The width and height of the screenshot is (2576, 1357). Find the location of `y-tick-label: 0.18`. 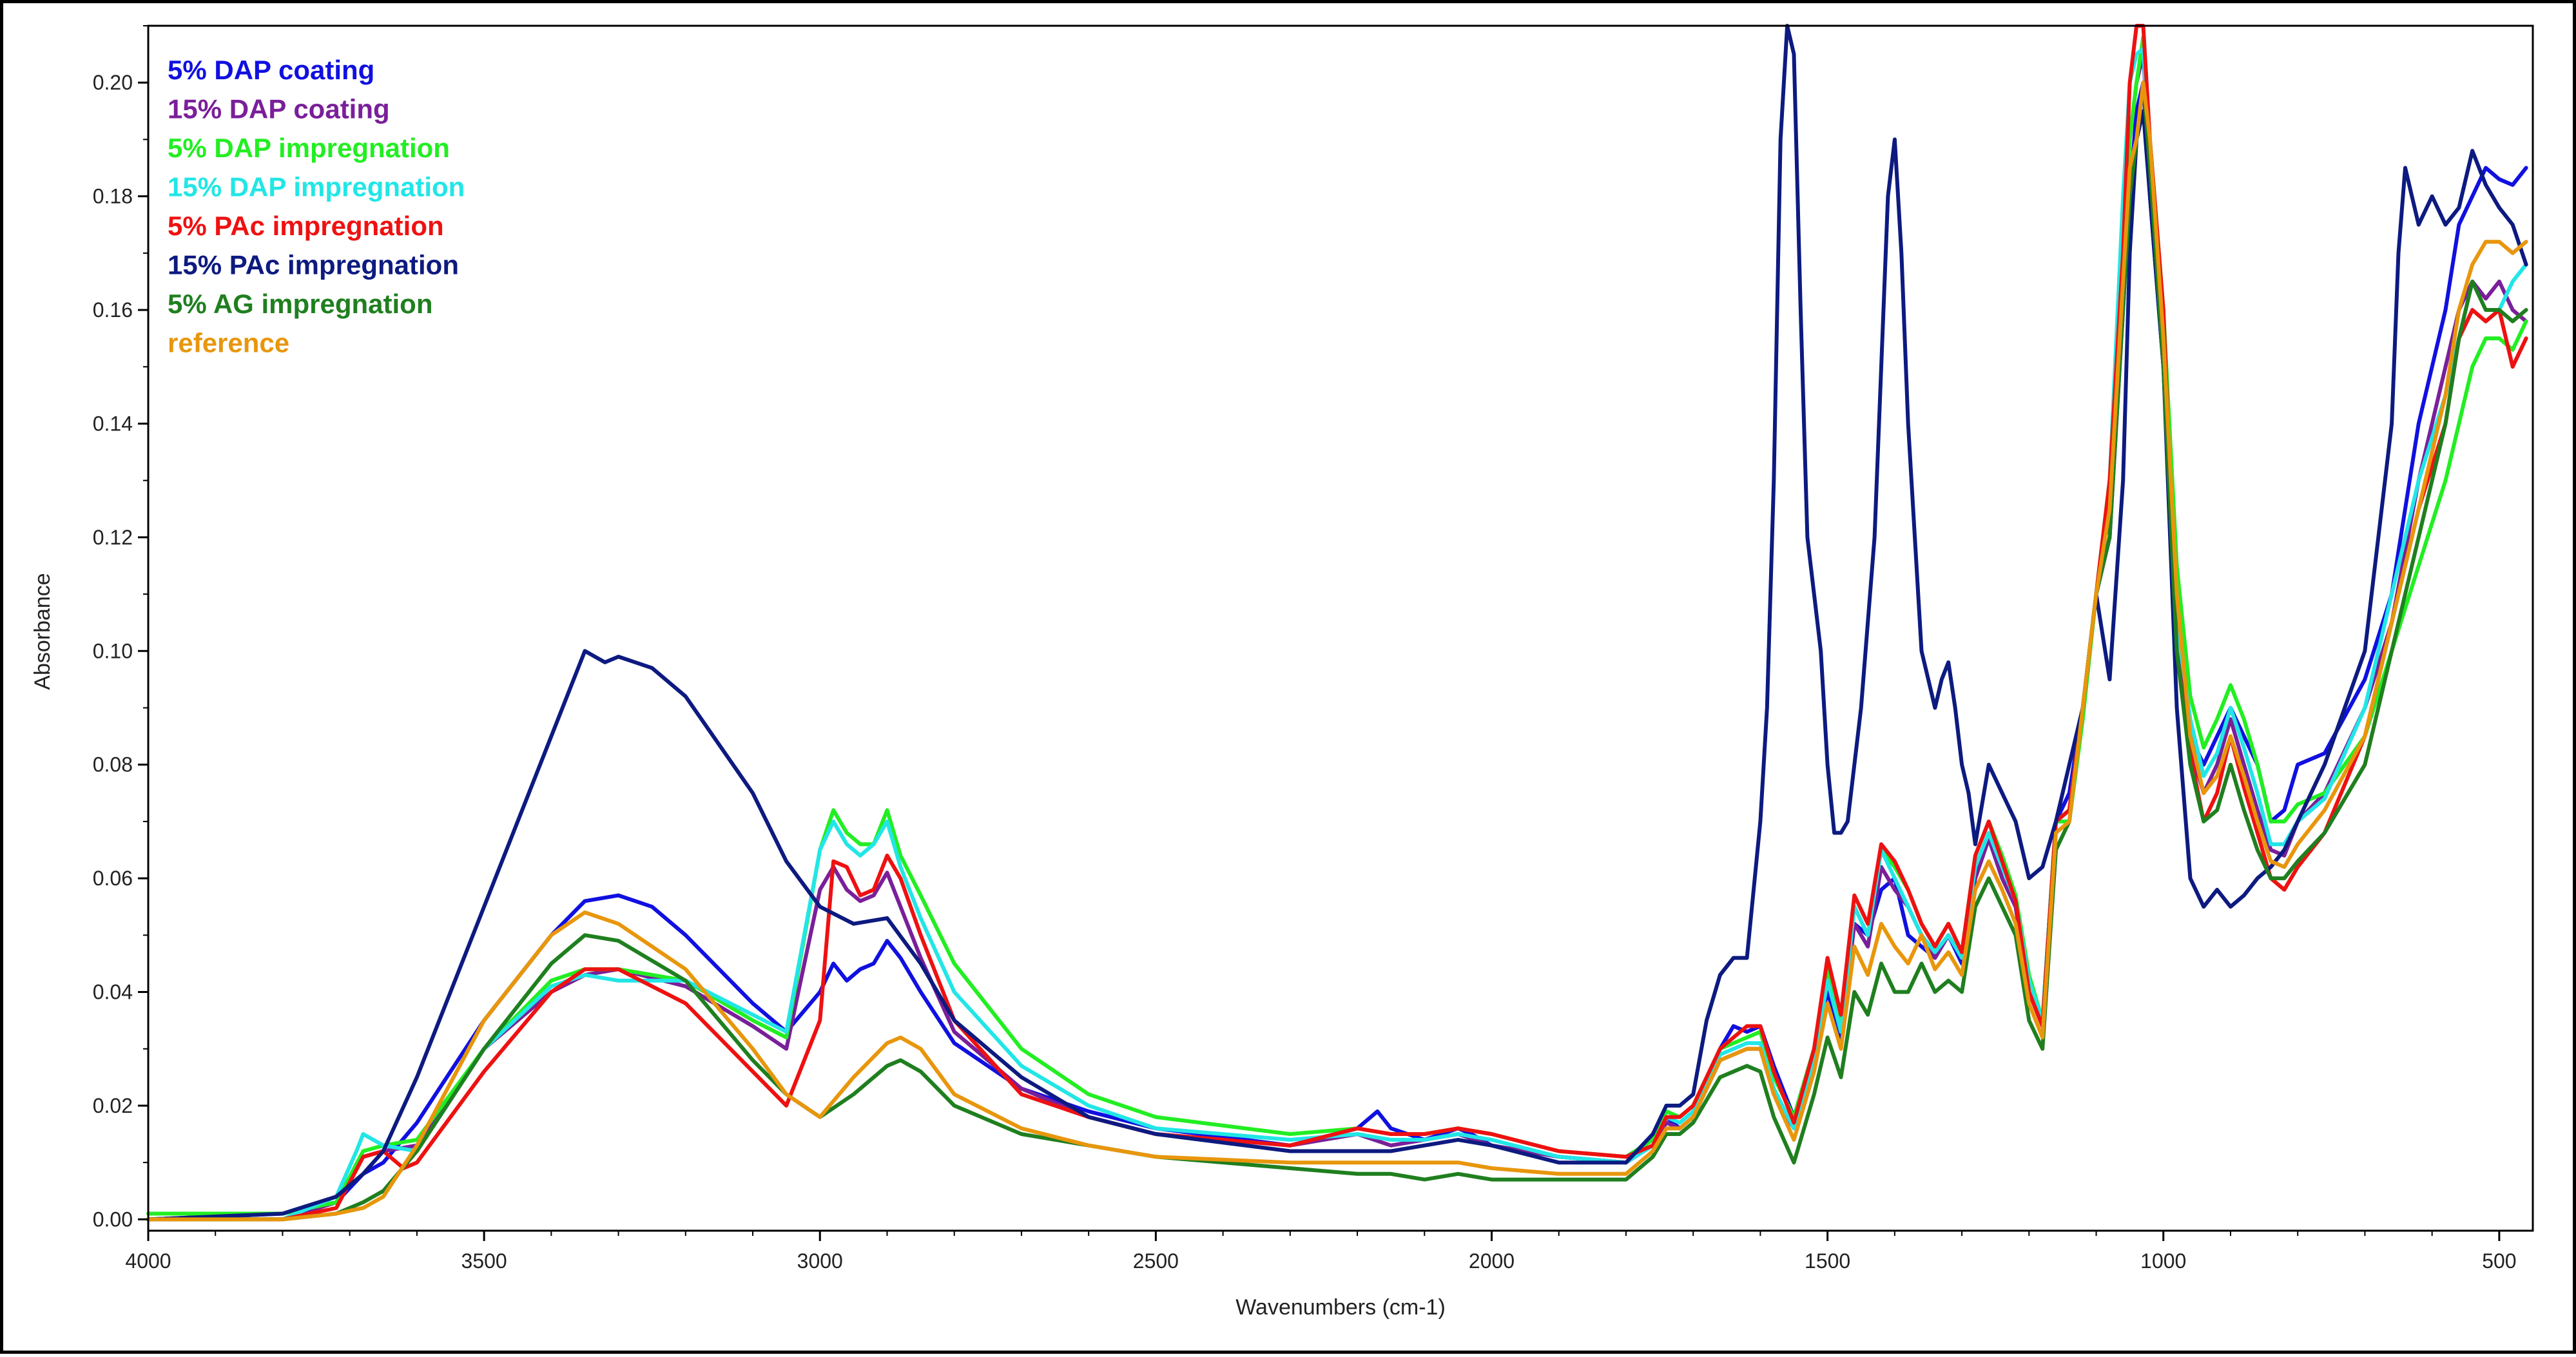

y-tick-label: 0.18 is located at coordinates (113, 196).